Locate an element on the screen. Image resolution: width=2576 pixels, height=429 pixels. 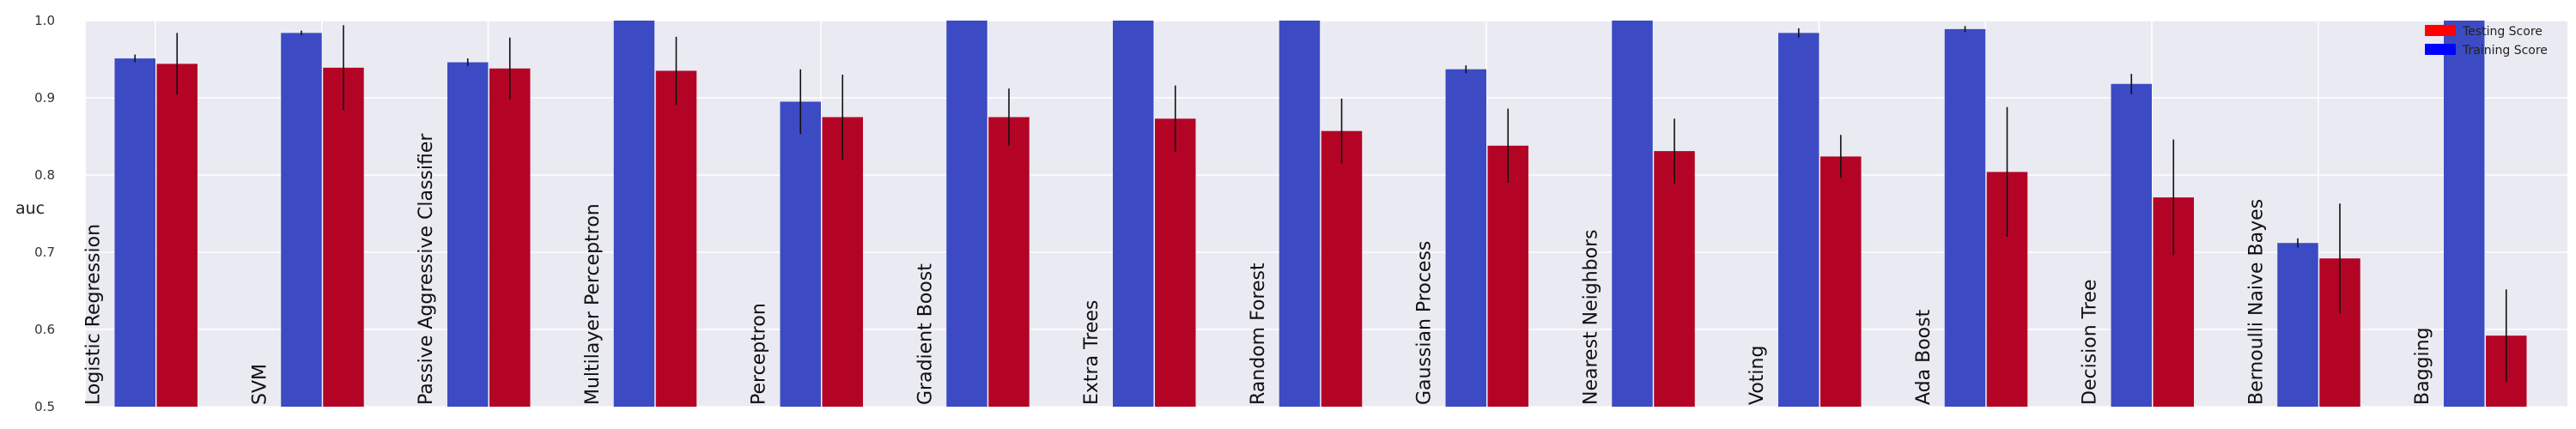
y-axis-ticks: 0.5 0.6 0.7 0.8 0.9 1.0 is located at coordinates (44, 213).